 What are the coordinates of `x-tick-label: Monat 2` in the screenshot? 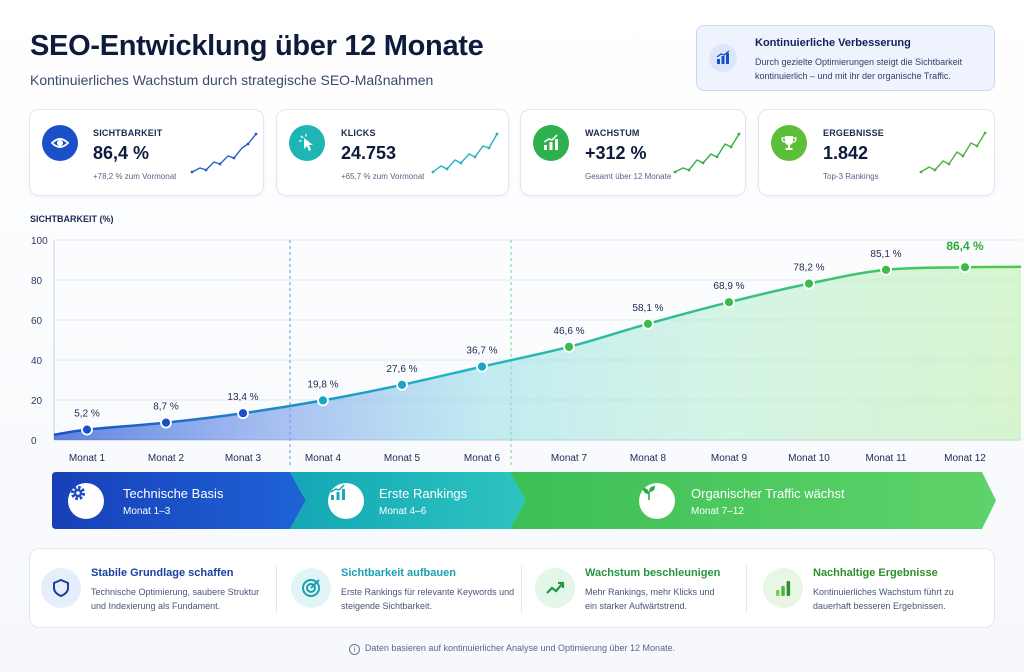 It's located at (166, 458).